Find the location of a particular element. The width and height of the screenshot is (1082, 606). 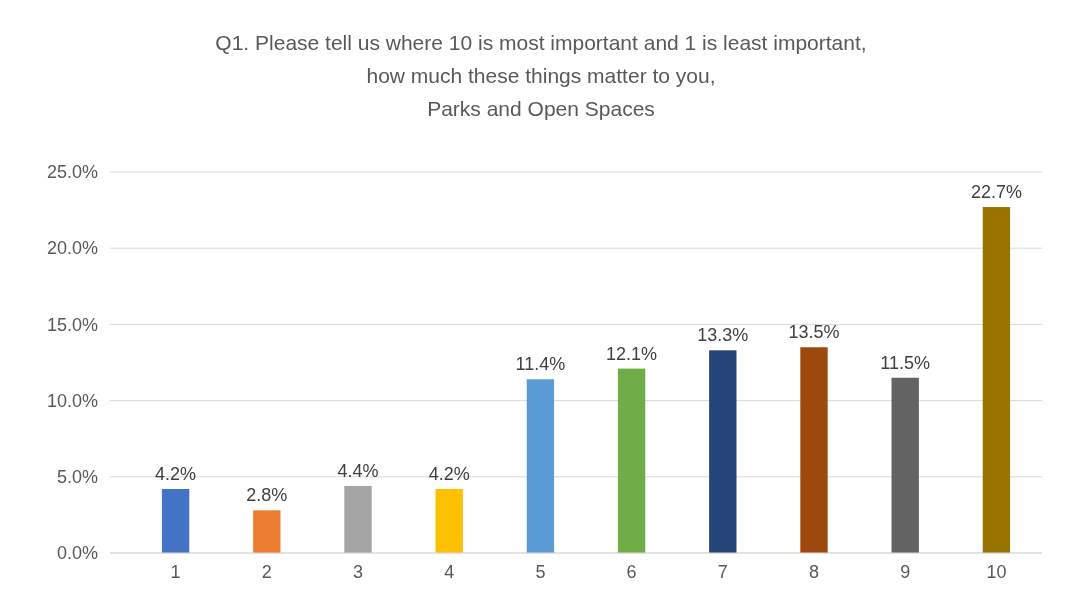

x-tick-label: 6 is located at coordinates (631, 571).